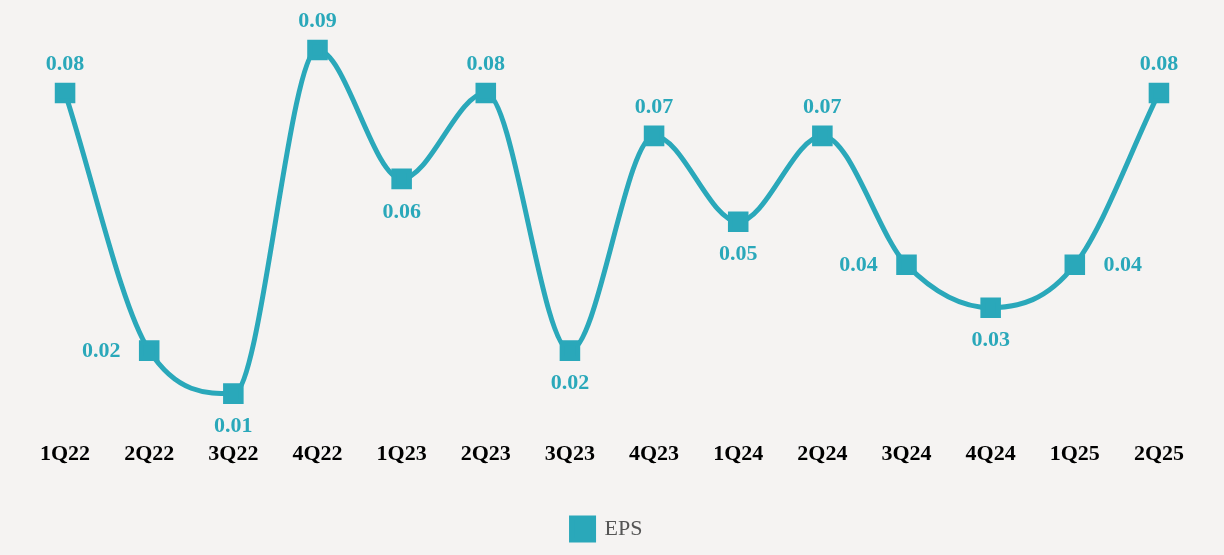 The height and width of the screenshot is (555, 1224). I want to click on x-tick-label: 4Q24, so click(990, 453).